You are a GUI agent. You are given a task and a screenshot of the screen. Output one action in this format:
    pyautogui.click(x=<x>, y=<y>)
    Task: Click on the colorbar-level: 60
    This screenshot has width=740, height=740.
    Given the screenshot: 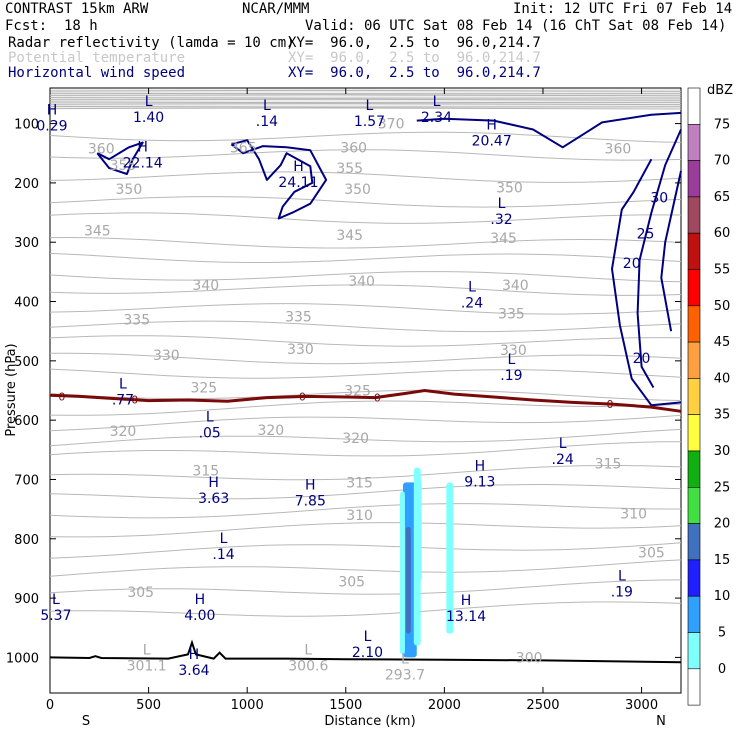 What is the action you would take?
    pyautogui.click(x=722, y=233)
    